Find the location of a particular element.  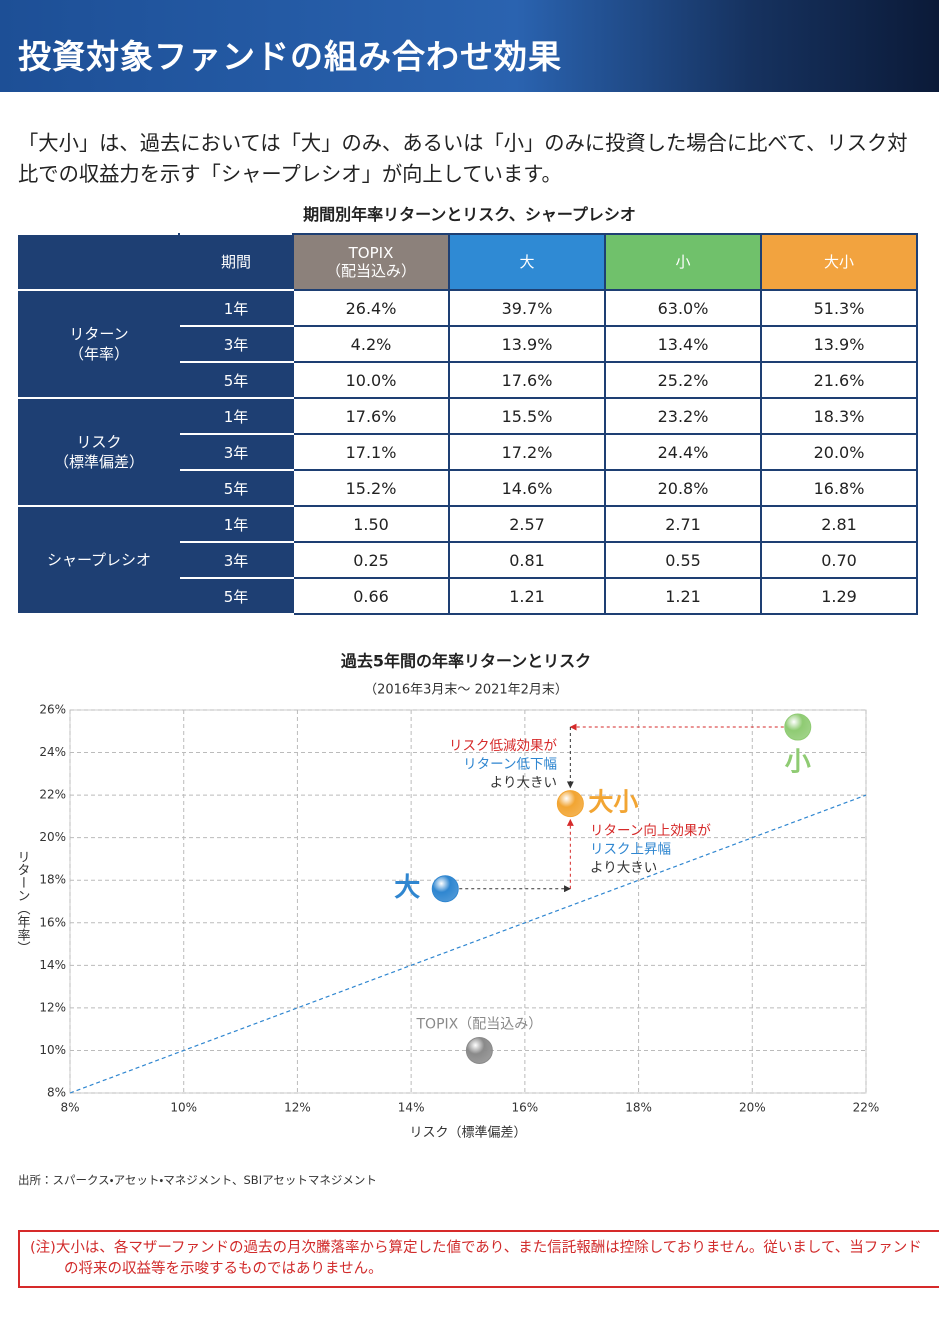

x-tick-label: 16% is located at coordinates (525, 1108).